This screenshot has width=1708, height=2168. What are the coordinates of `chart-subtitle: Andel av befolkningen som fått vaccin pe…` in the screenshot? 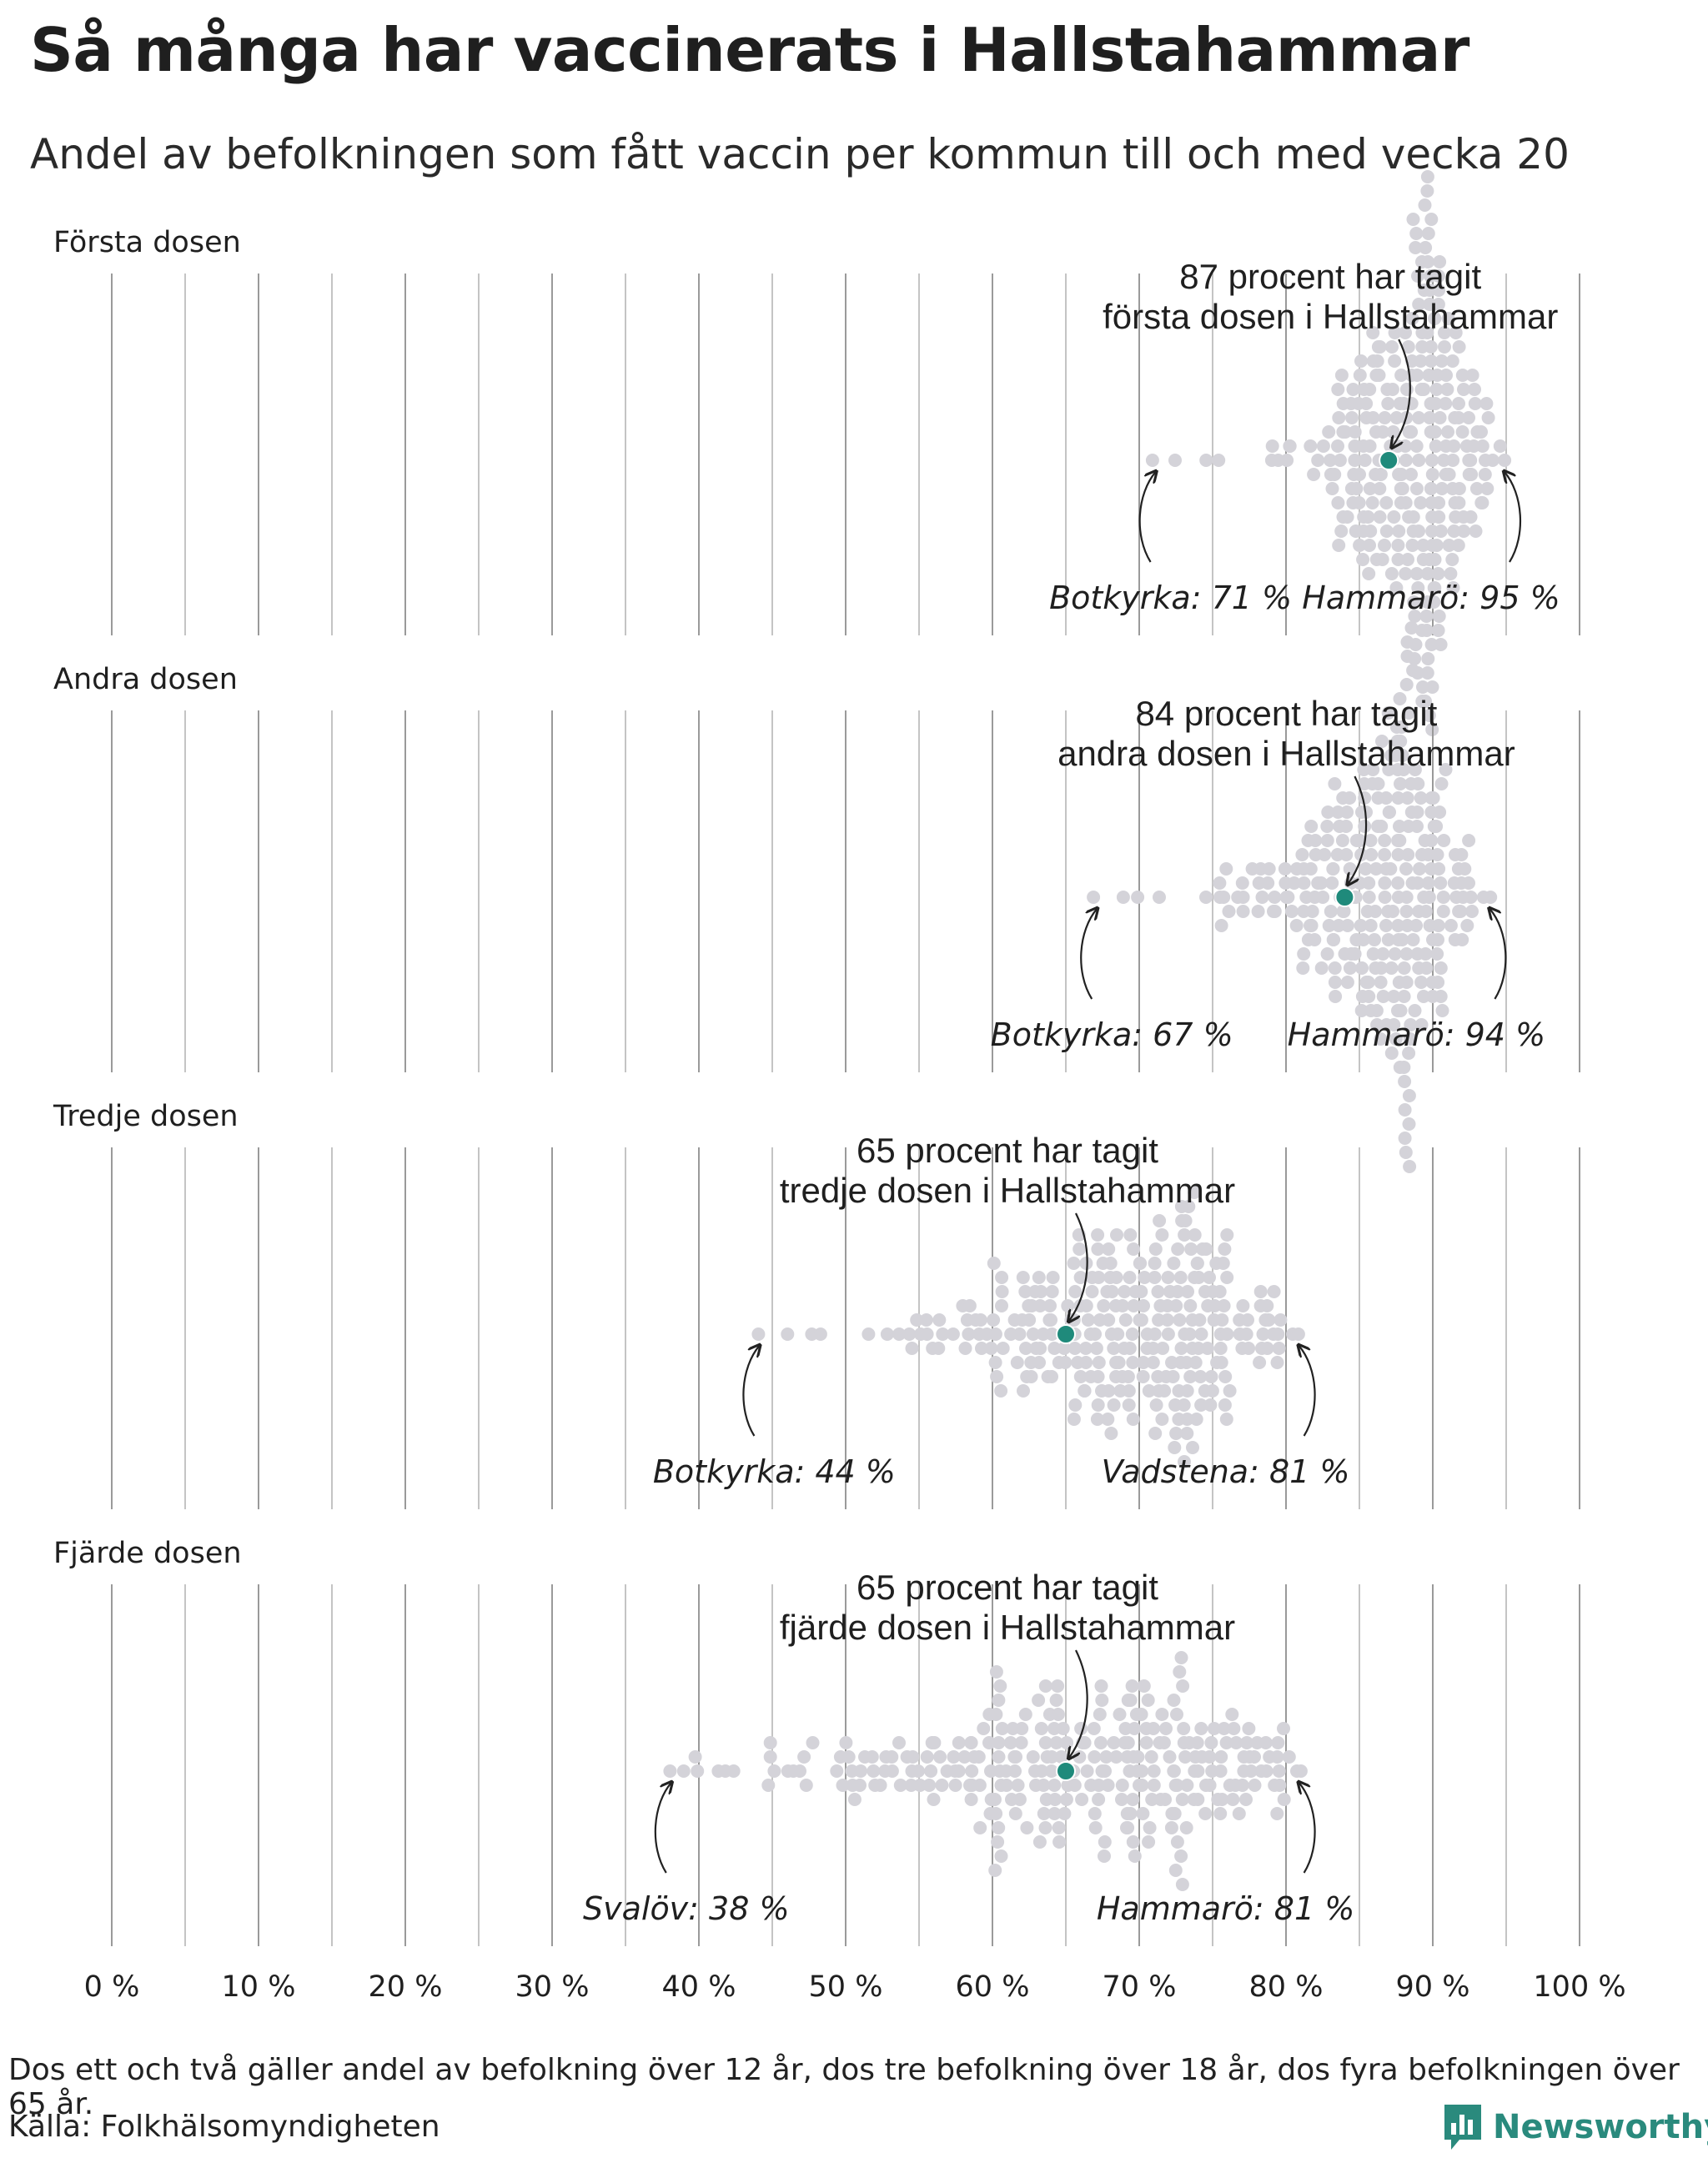 It's located at (800, 154).